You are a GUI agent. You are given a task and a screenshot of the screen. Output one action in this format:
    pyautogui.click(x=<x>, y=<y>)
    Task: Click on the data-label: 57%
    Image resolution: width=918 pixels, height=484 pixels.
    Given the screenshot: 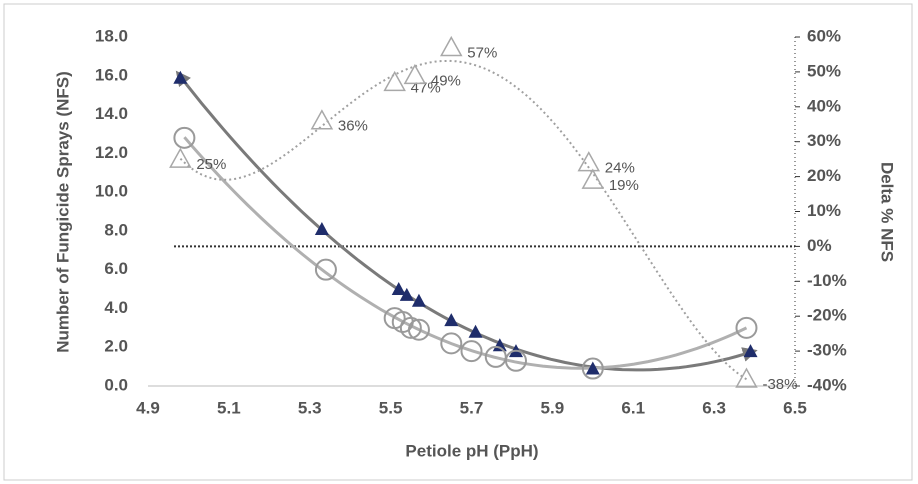 What is the action you would take?
    pyautogui.click(x=482, y=52)
    